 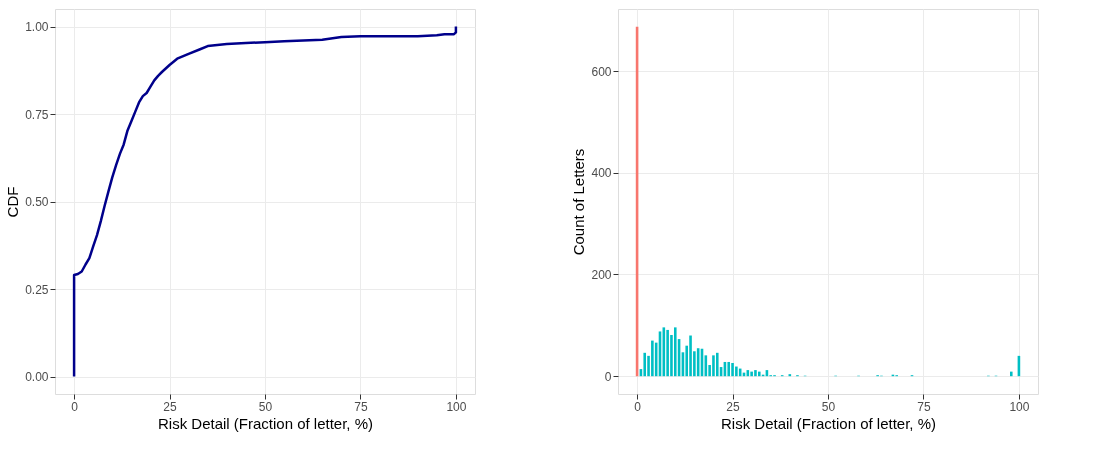 What do you see at coordinates (37, 27) in the screenshot?
I see `y-tick-label: 1.00` at bounding box center [37, 27].